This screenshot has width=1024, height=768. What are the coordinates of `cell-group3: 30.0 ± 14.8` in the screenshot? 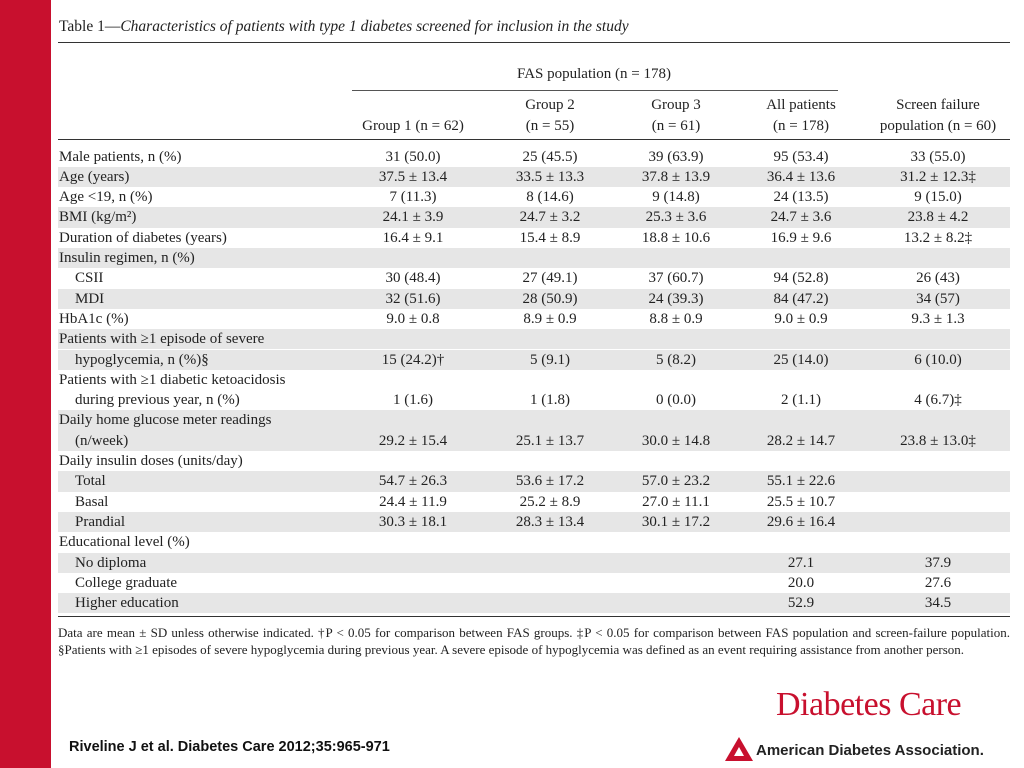 It's located at (676, 440).